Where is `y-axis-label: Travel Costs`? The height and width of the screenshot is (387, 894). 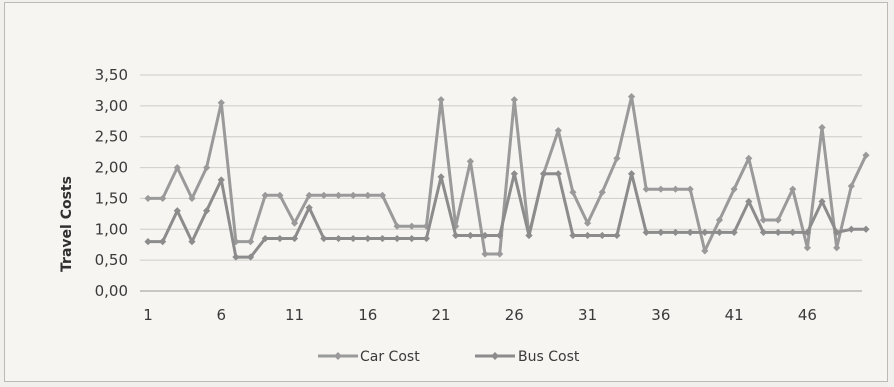 y-axis-label: Travel Costs is located at coordinates (67, 224).